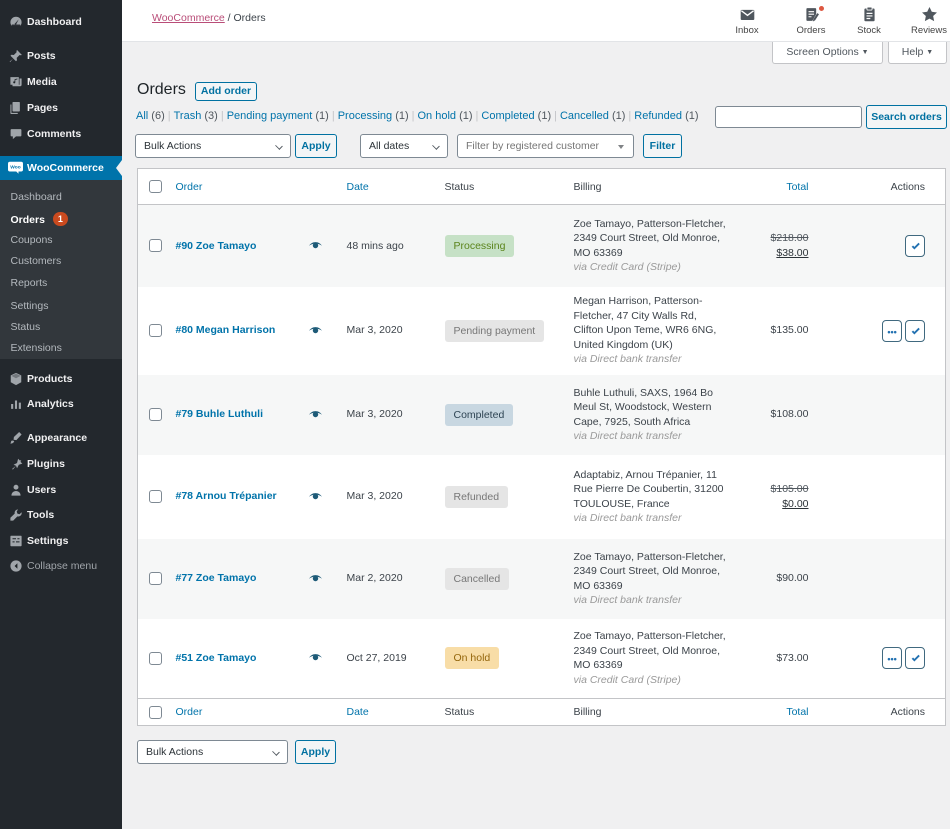  I want to click on svg-text: Woo, so click(15, 168).